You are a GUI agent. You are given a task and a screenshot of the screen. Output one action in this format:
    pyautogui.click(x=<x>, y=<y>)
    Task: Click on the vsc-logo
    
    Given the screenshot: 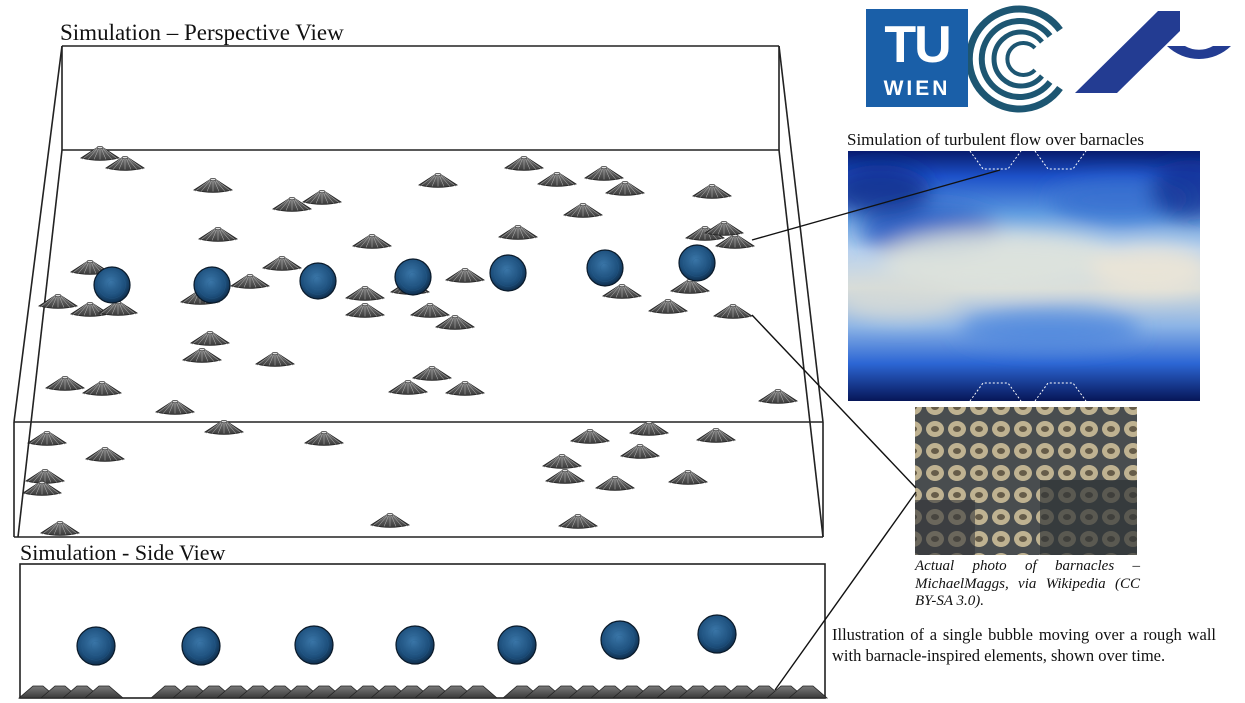 What is the action you would take?
    pyautogui.click(x=1014, y=59)
    